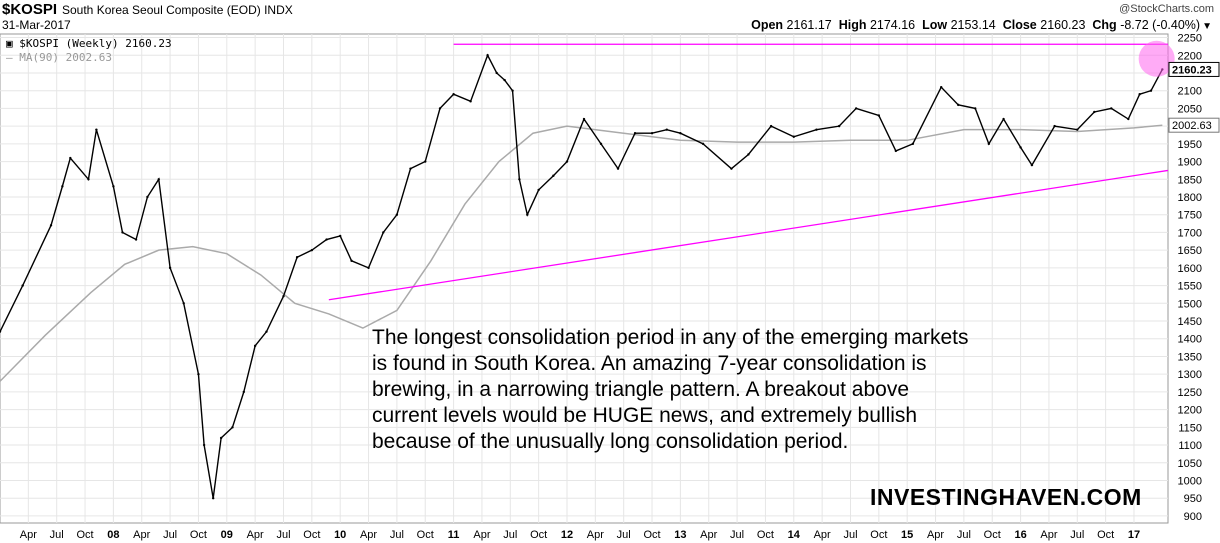  What do you see at coordinates (973, 25) in the screenshot?
I see `low-value: 2153.14` at bounding box center [973, 25].